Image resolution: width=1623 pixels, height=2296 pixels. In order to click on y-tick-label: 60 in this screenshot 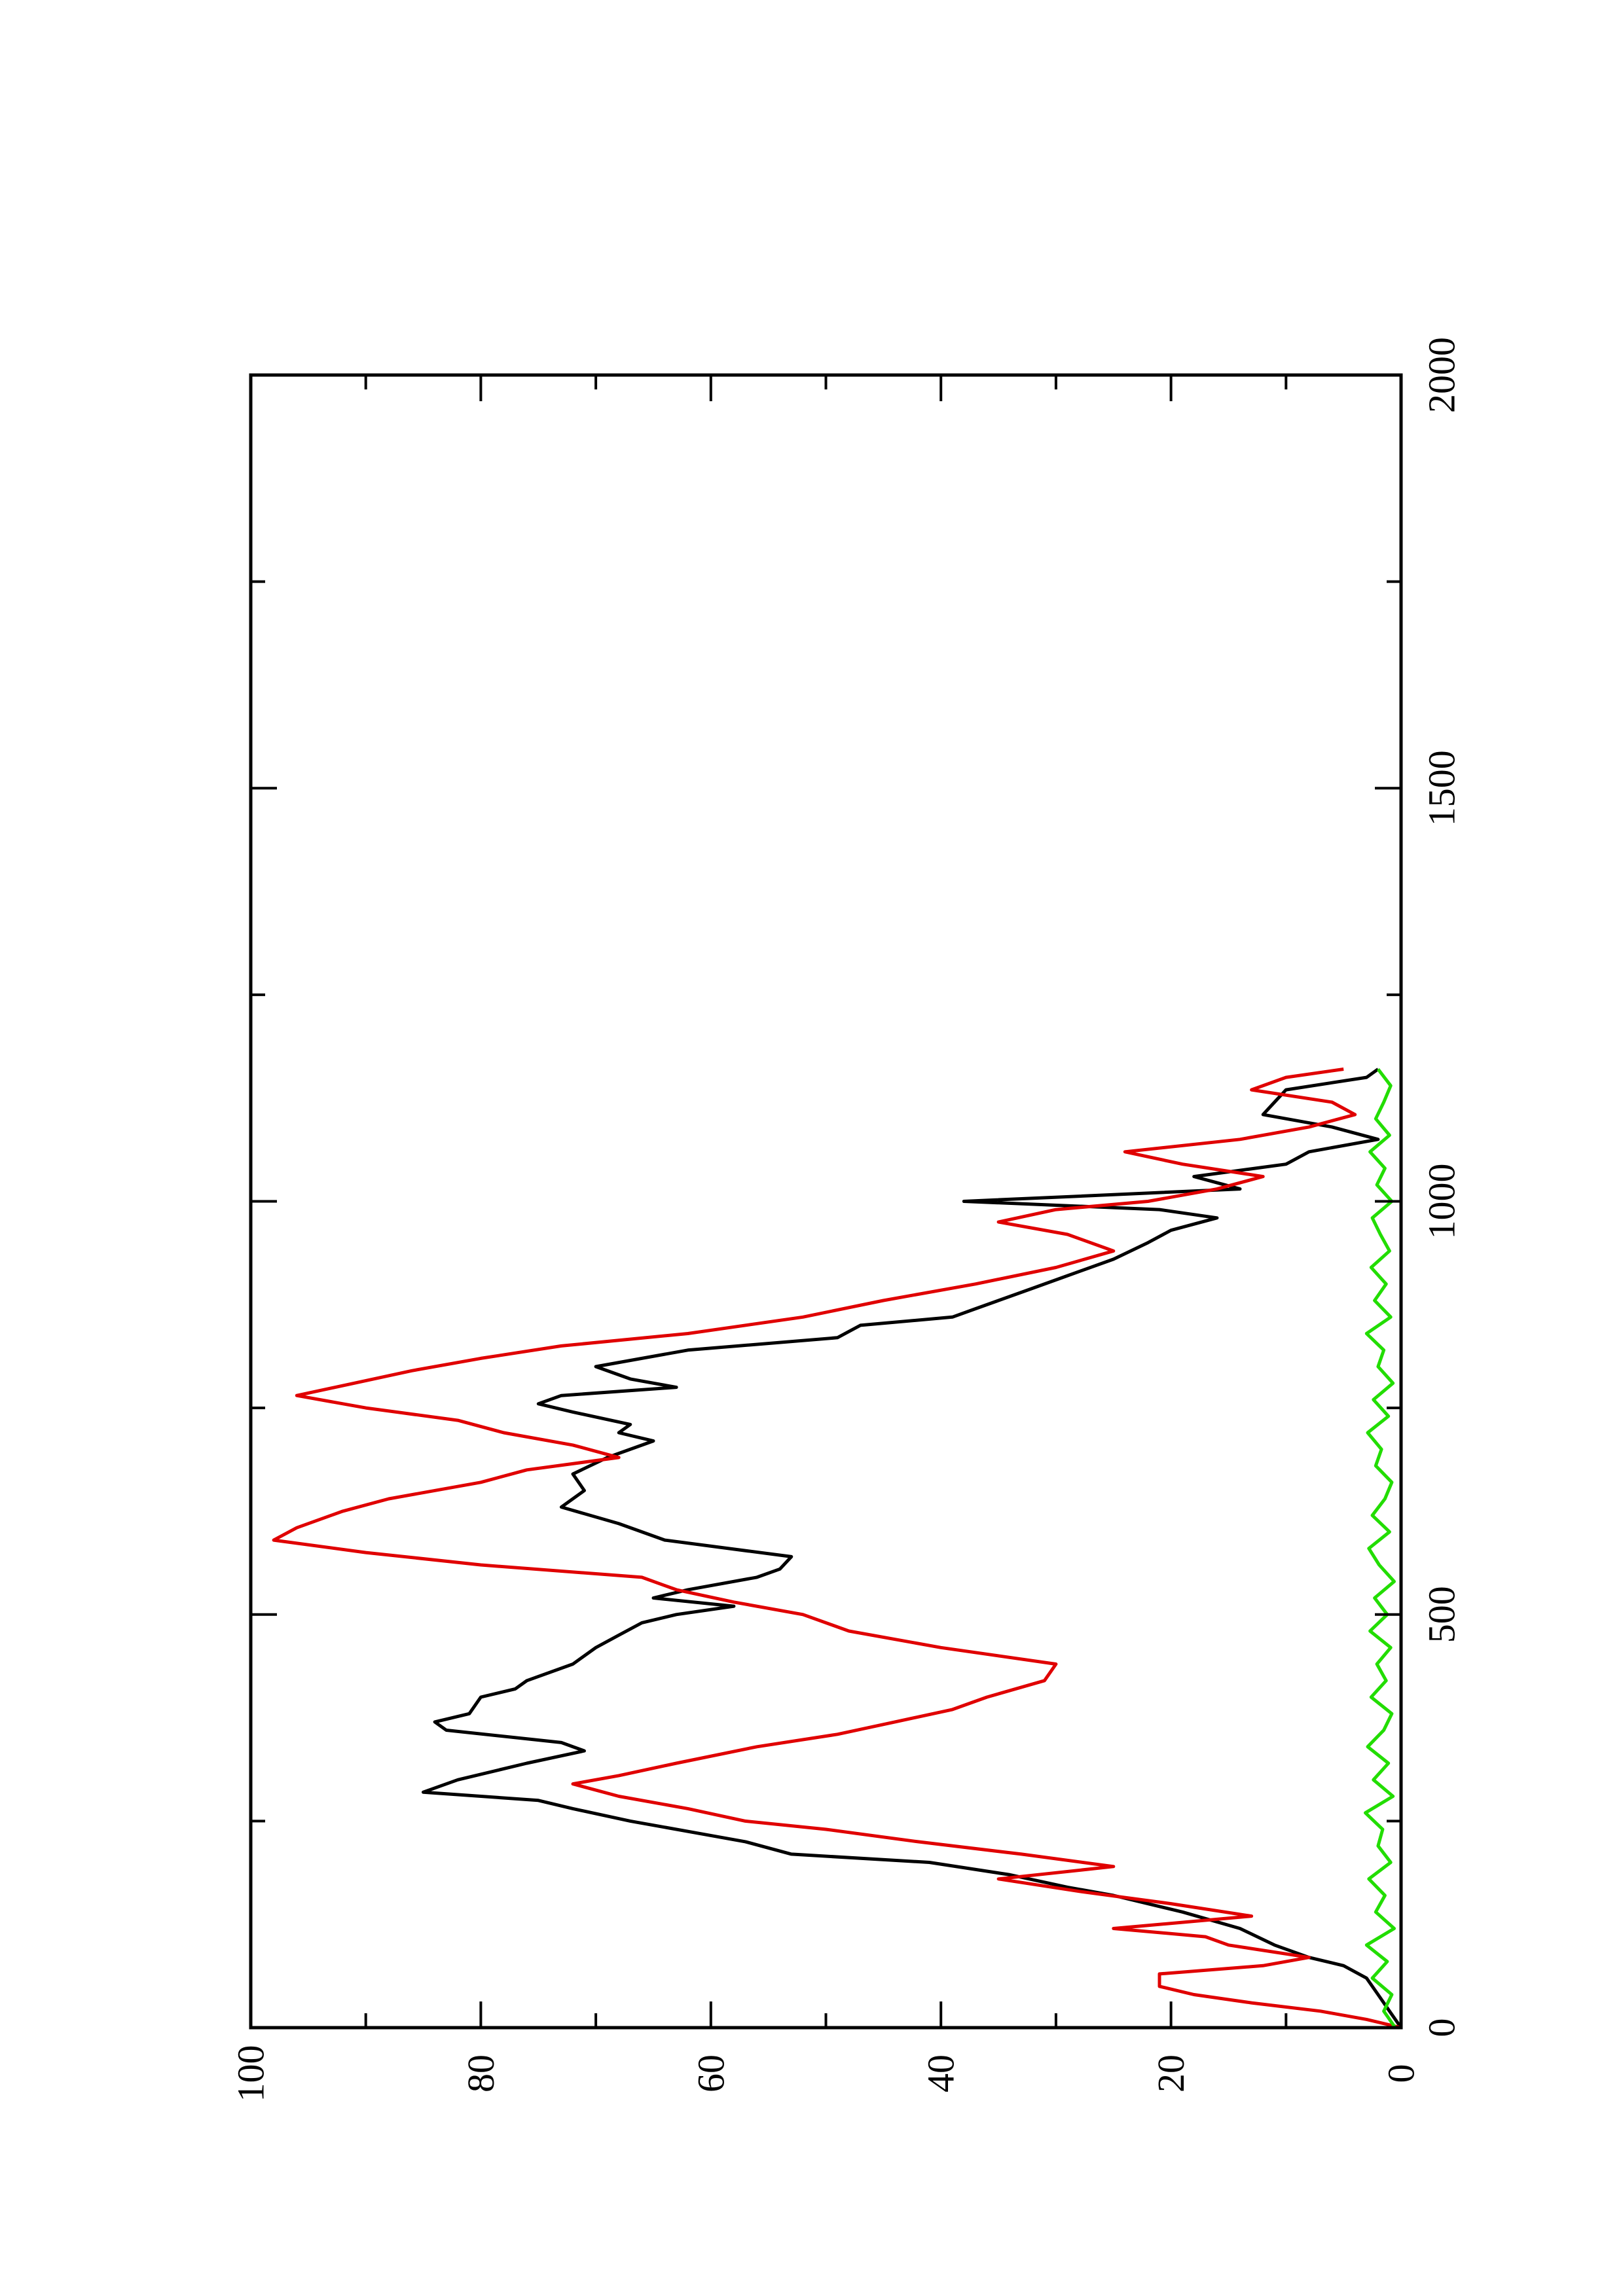, I will do `click(710, 2073)`.